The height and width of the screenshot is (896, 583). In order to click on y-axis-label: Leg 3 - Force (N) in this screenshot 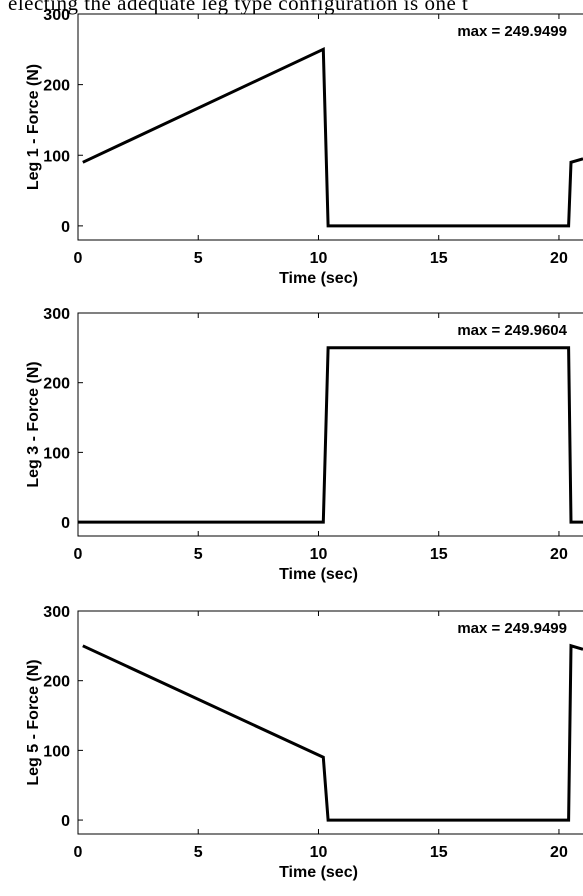, I will do `click(33, 424)`.